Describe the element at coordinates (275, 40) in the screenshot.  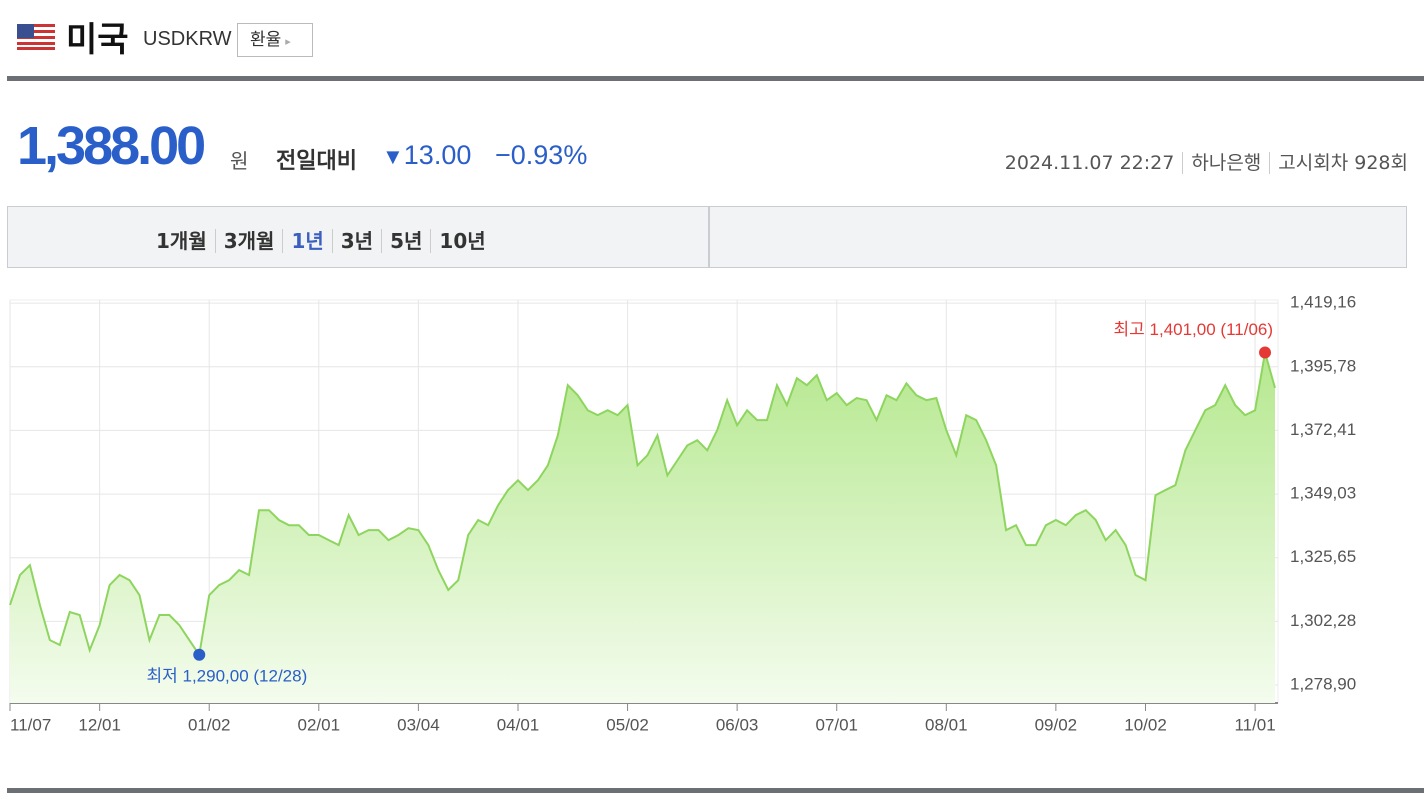
I see `exchange-button: 환율` at that location.